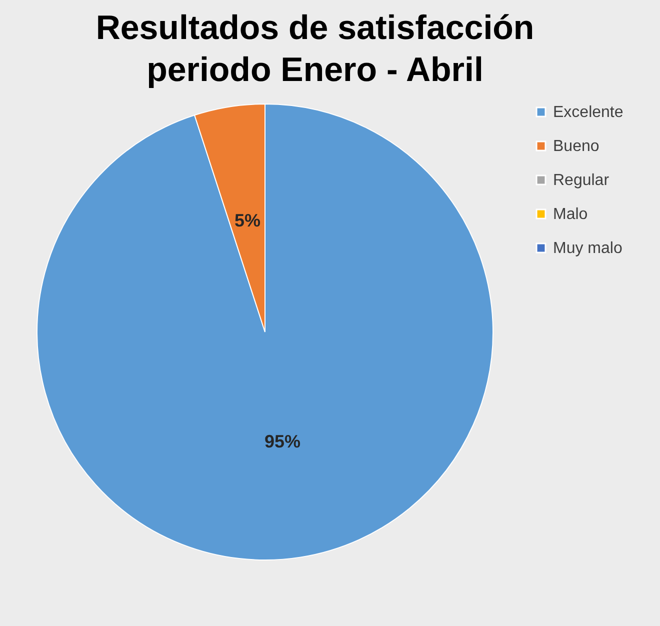  I want to click on legend-label: Bueno, so click(576, 146).